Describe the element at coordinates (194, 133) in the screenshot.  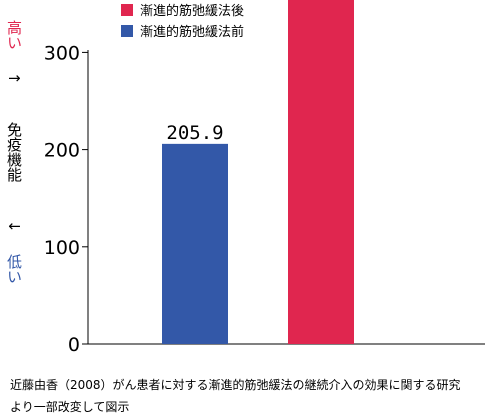
I see `bar-value-label: 205.9` at that location.